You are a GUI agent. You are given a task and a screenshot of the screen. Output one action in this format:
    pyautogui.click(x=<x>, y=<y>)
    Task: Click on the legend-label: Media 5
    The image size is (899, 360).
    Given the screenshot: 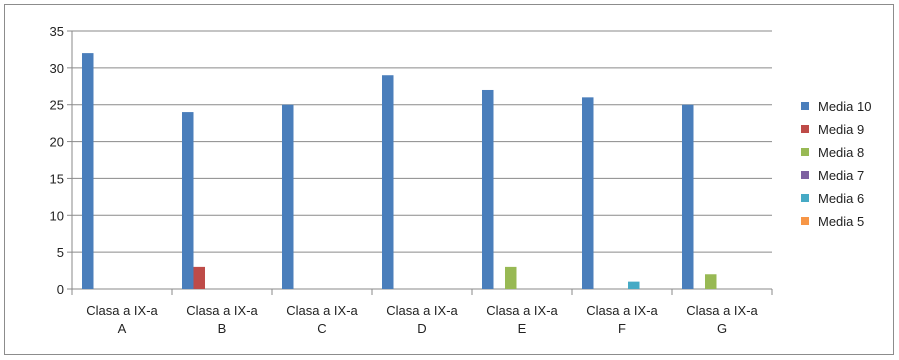 What is the action you would take?
    pyautogui.click(x=841, y=221)
    